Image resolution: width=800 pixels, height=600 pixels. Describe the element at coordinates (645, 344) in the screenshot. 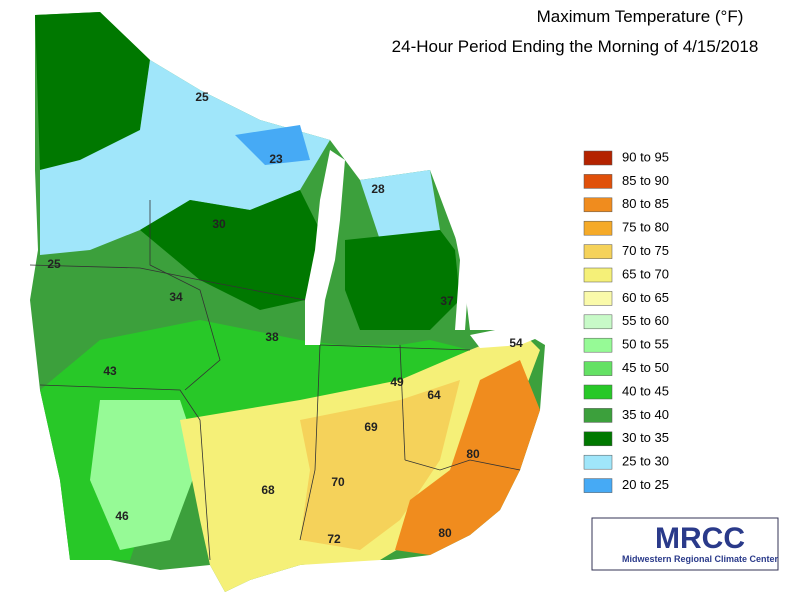

I see `legend-label: 50 to 55` at that location.